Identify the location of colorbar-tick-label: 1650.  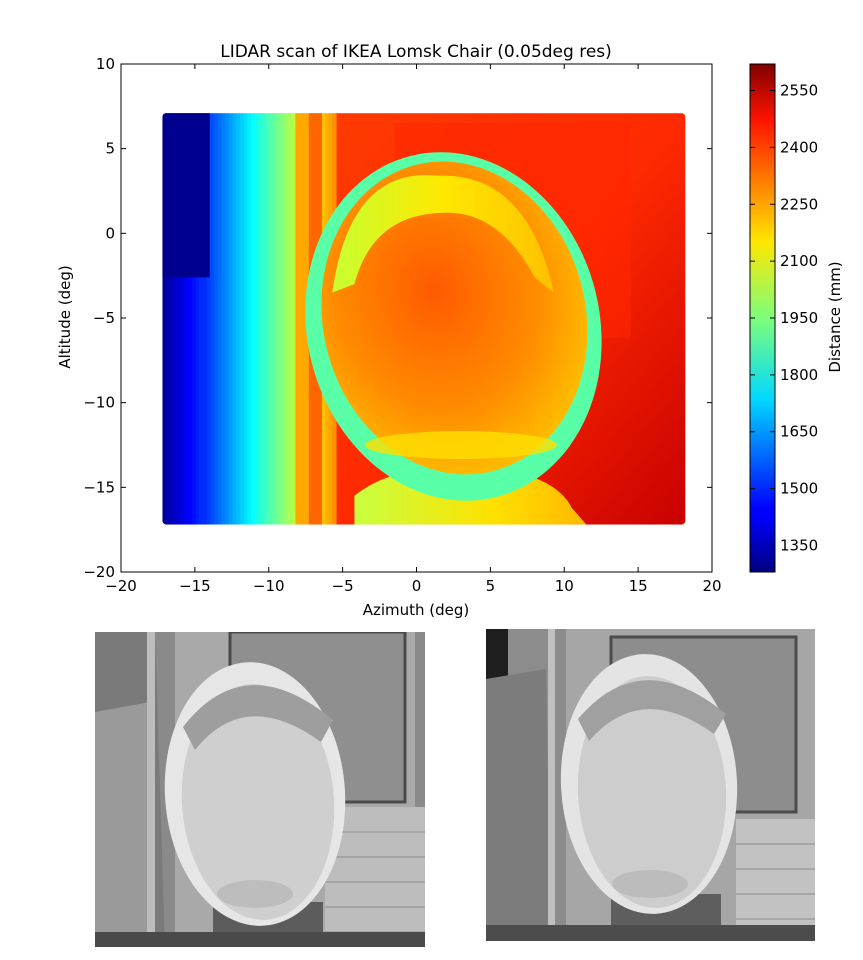
(799, 432).